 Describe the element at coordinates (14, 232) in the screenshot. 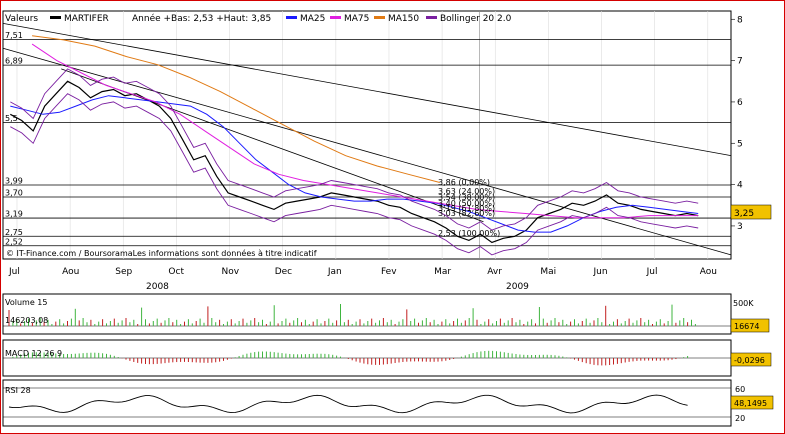

I see `level-label: 2,75` at that location.